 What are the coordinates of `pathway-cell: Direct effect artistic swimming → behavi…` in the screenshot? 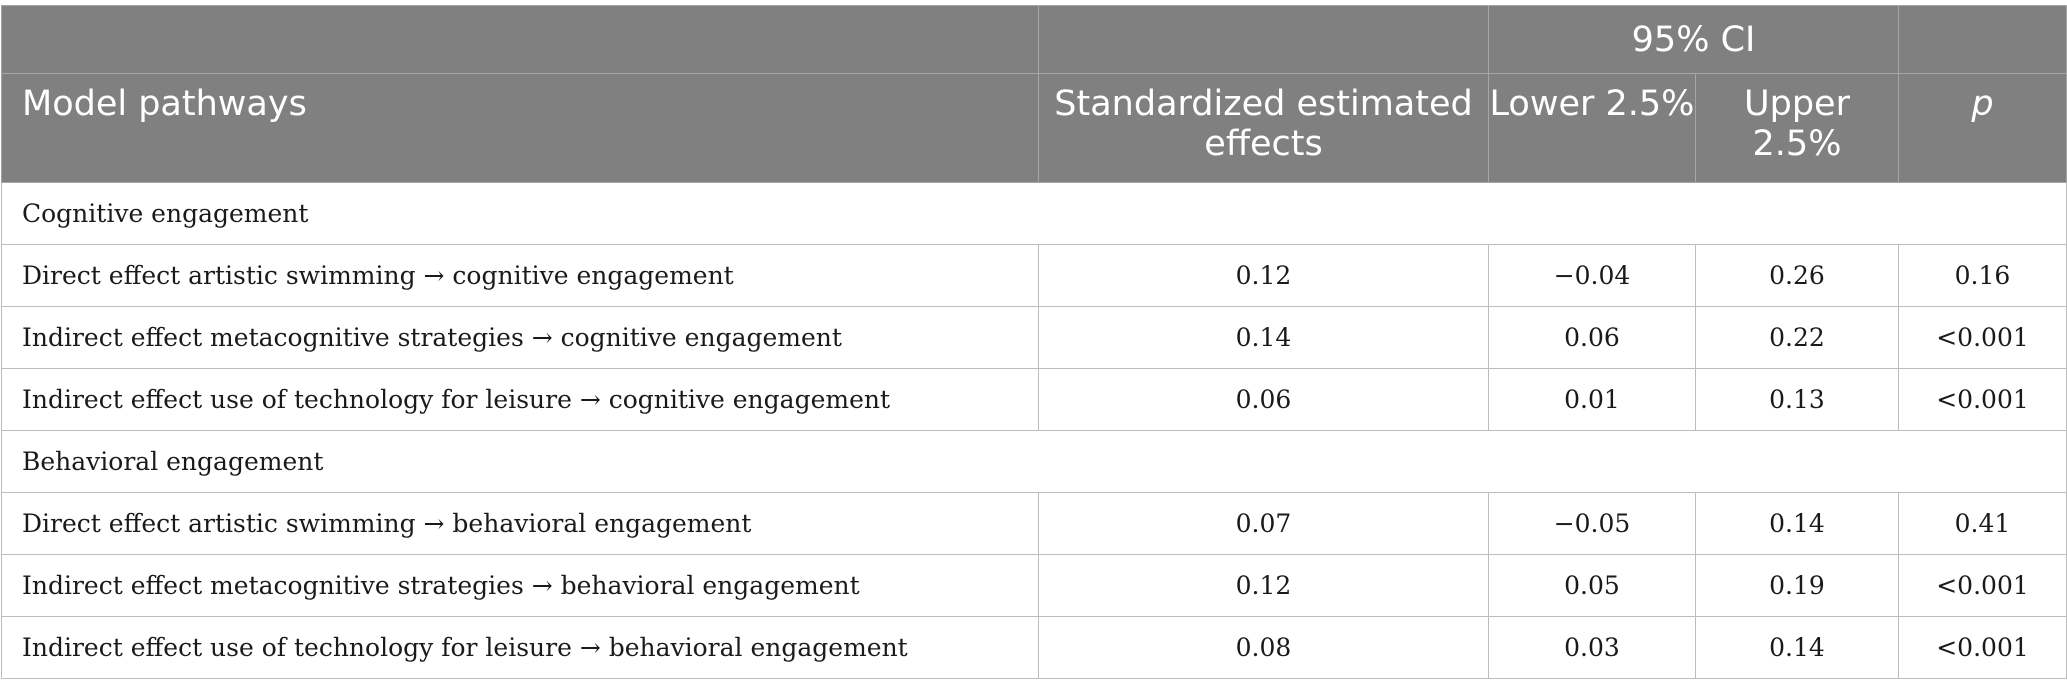 It's located at (520, 523).